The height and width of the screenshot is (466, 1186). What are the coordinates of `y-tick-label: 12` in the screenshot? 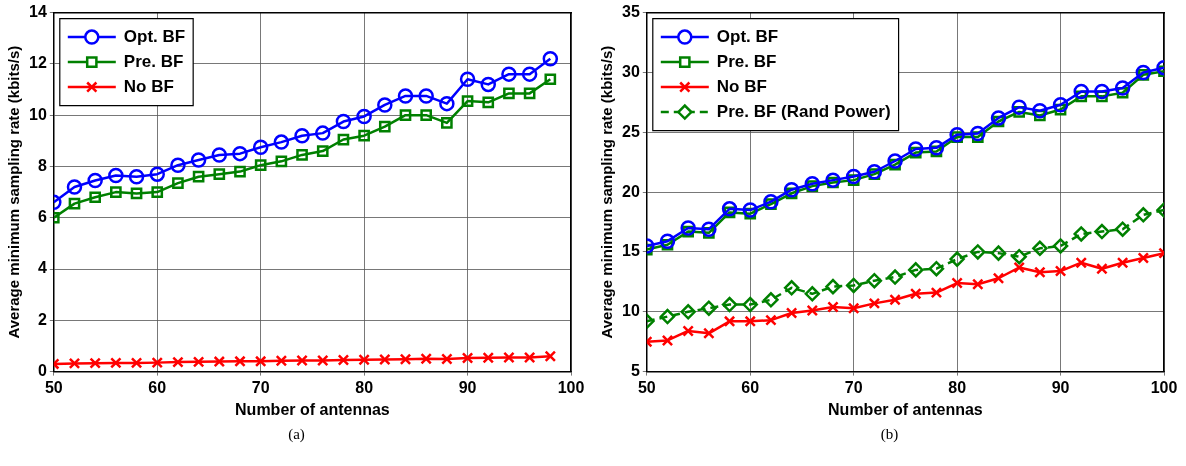 It's located at (38, 63).